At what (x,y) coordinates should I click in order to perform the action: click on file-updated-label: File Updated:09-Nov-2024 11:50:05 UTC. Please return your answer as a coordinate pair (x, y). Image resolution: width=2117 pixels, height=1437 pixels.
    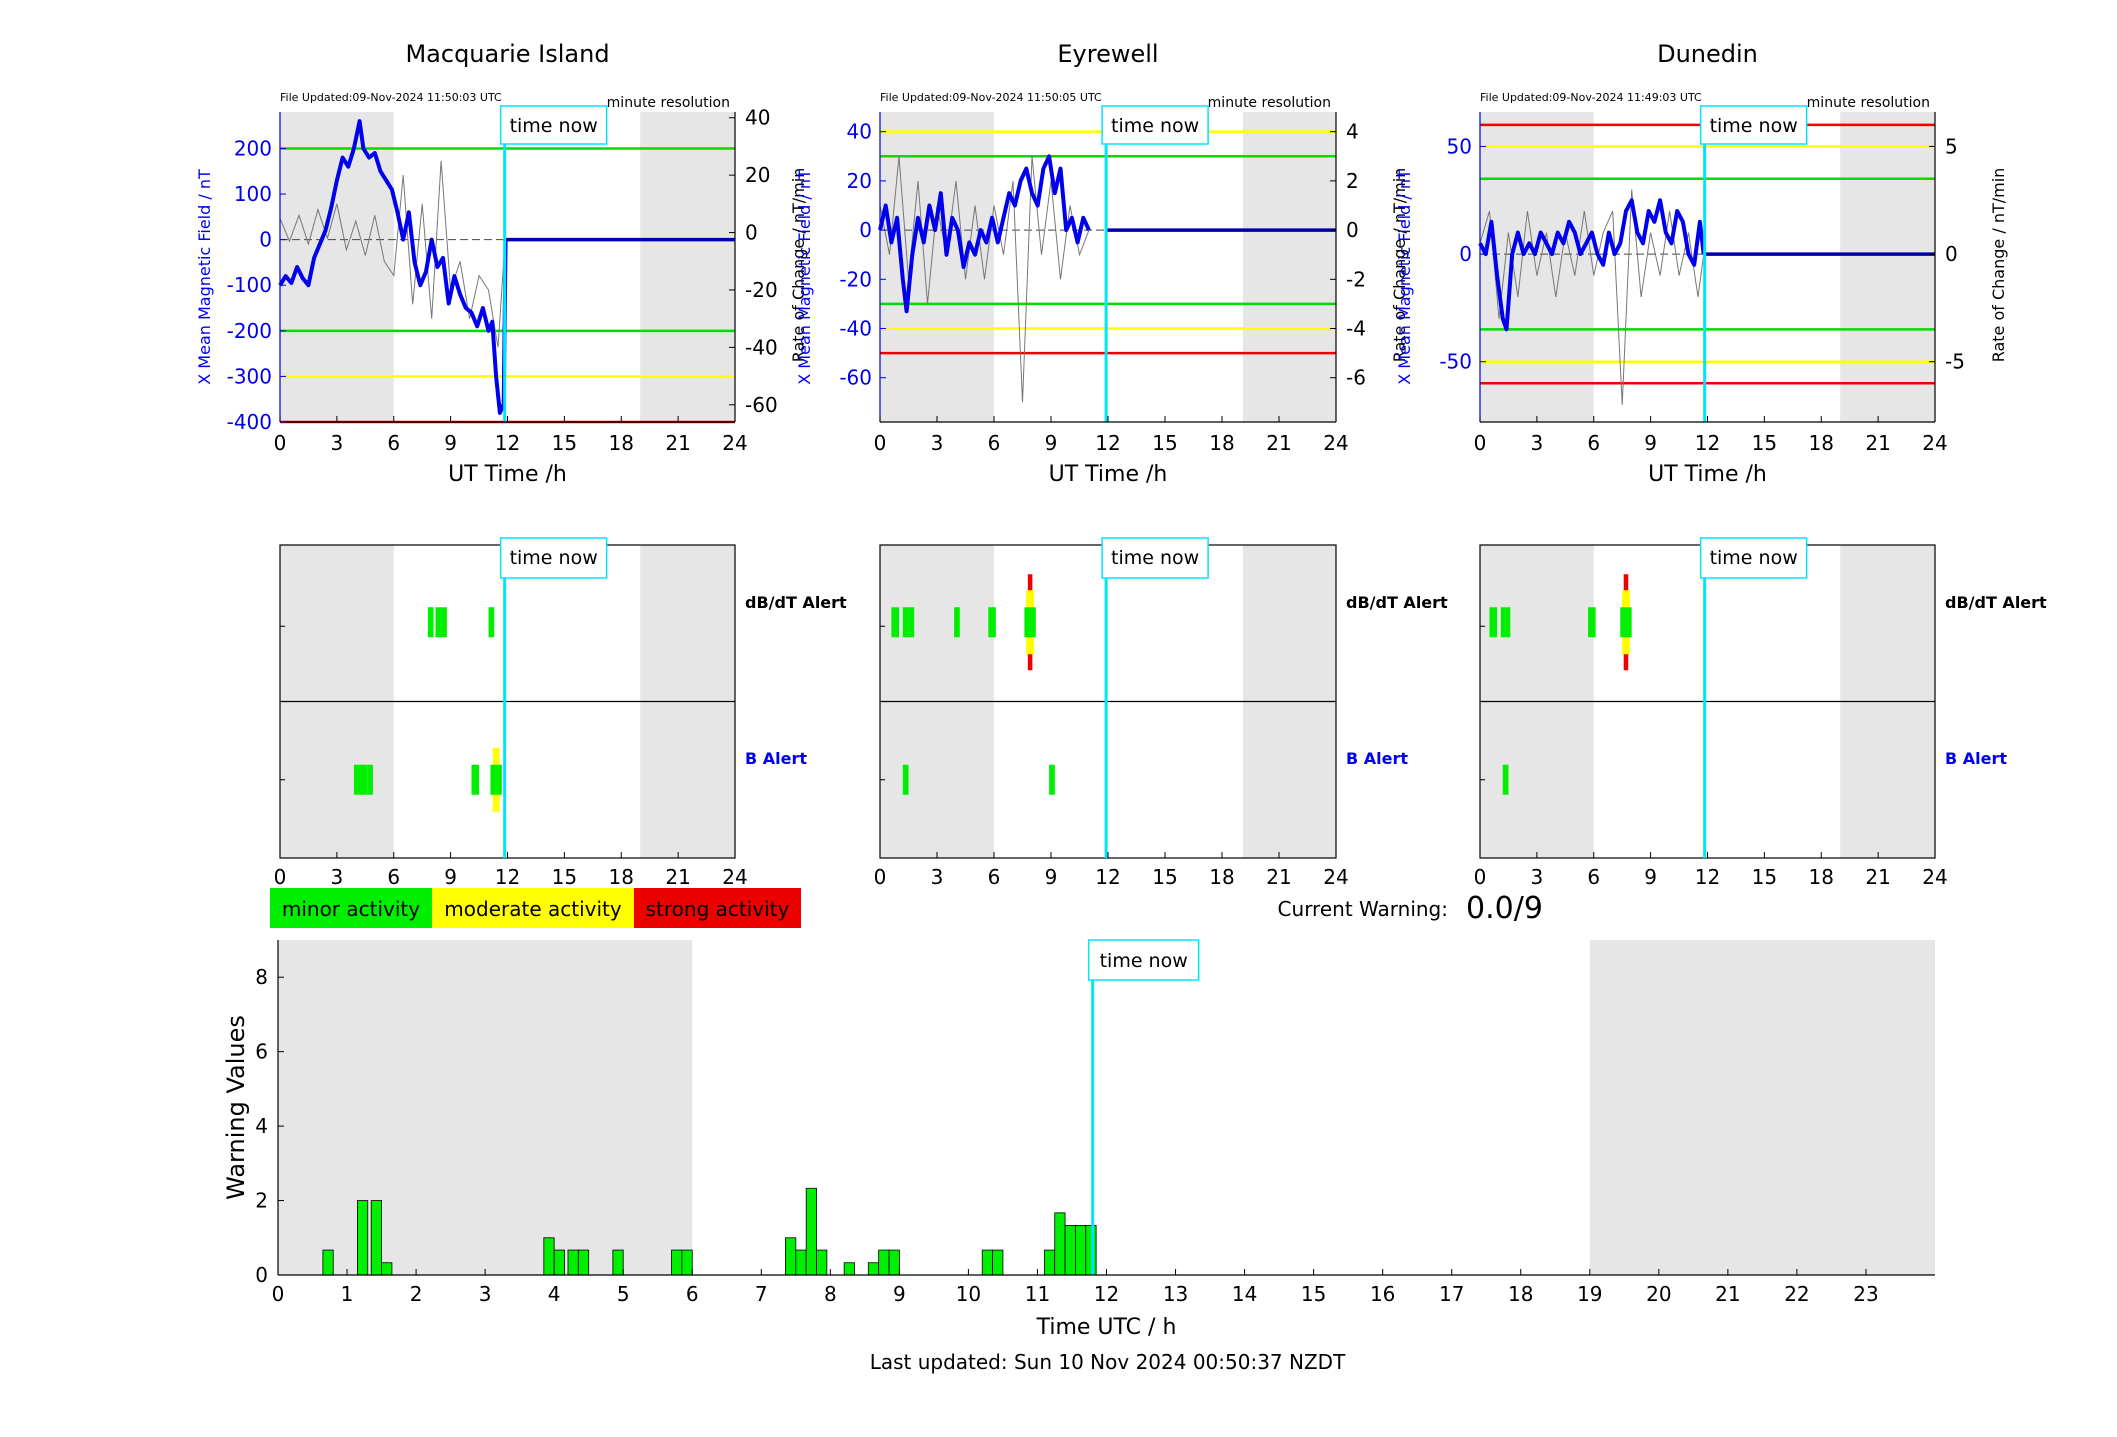
    Looking at the image, I should click on (991, 97).